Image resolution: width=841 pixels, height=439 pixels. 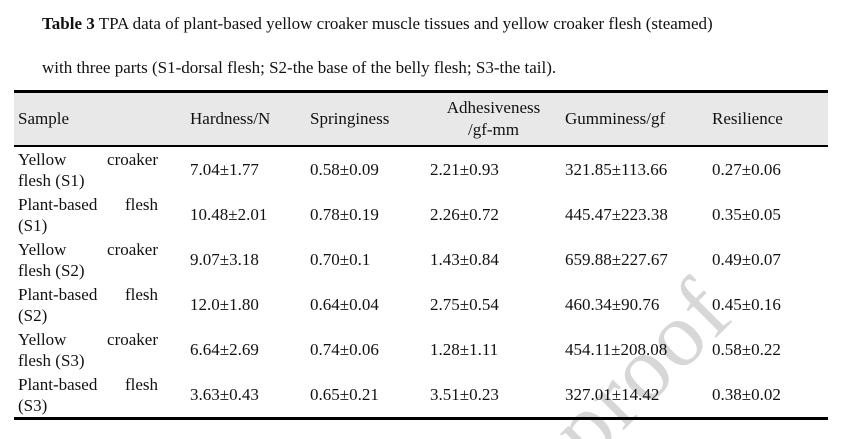 I want to click on adhesiveness-cell: 2.75±0.54, so click(x=464, y=304).